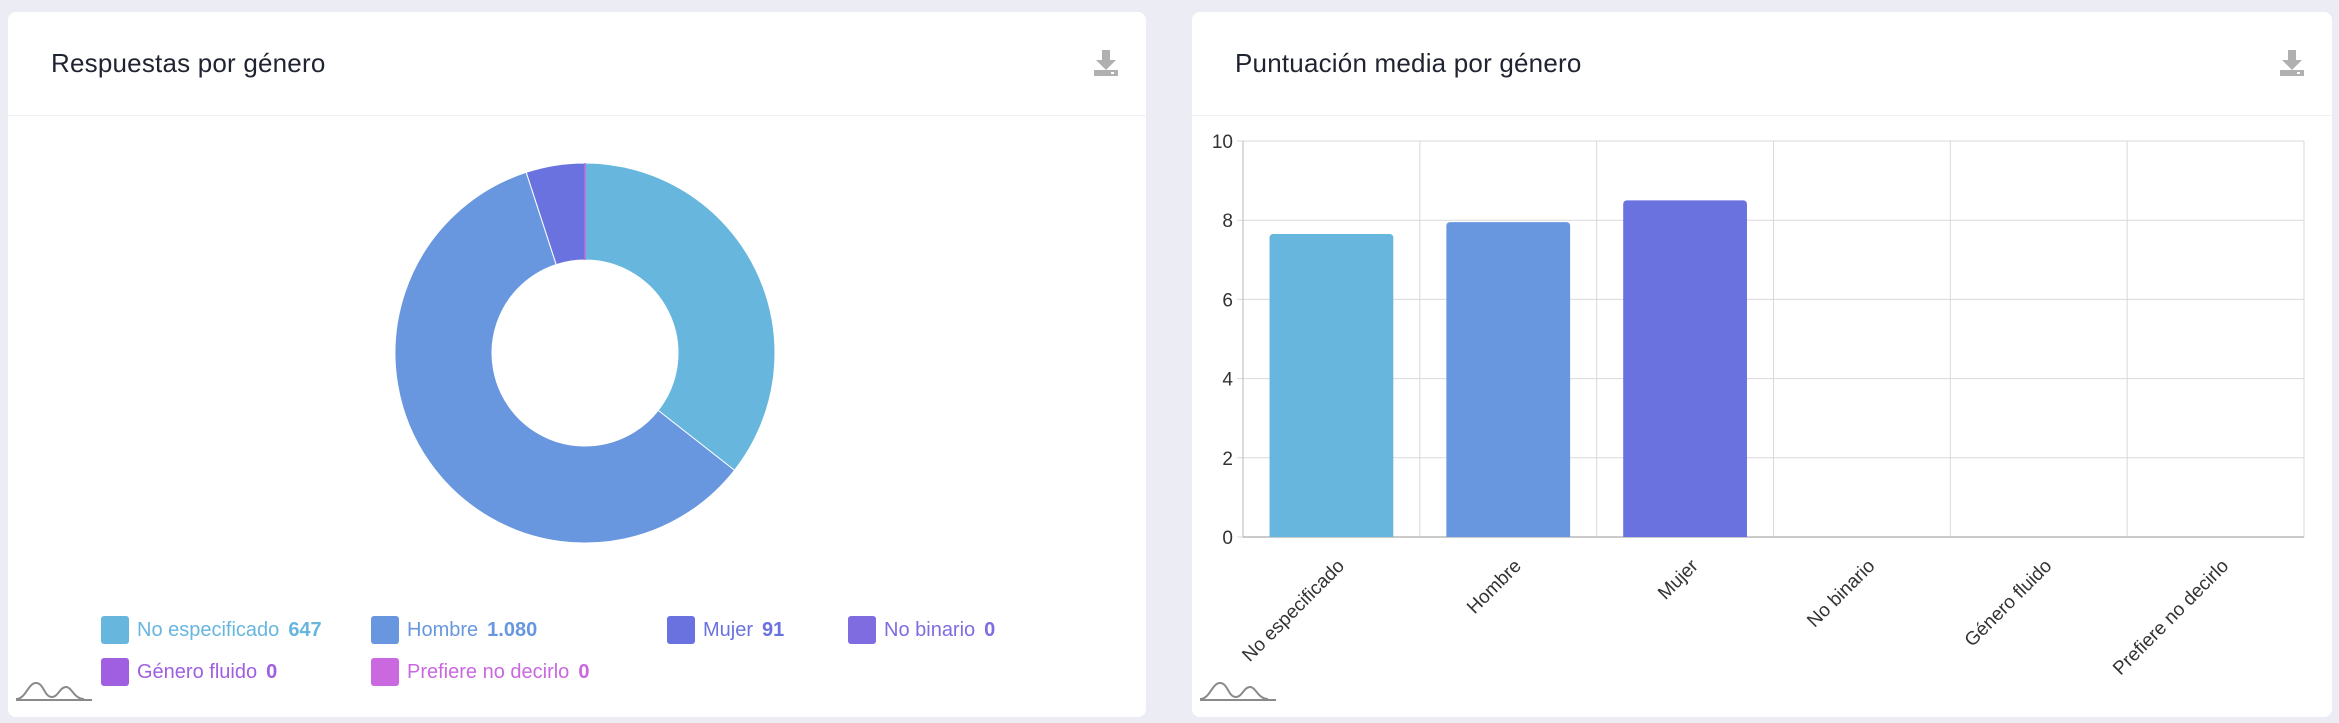  I want to click on legend-item: Mujer 91, so click(725, 630).